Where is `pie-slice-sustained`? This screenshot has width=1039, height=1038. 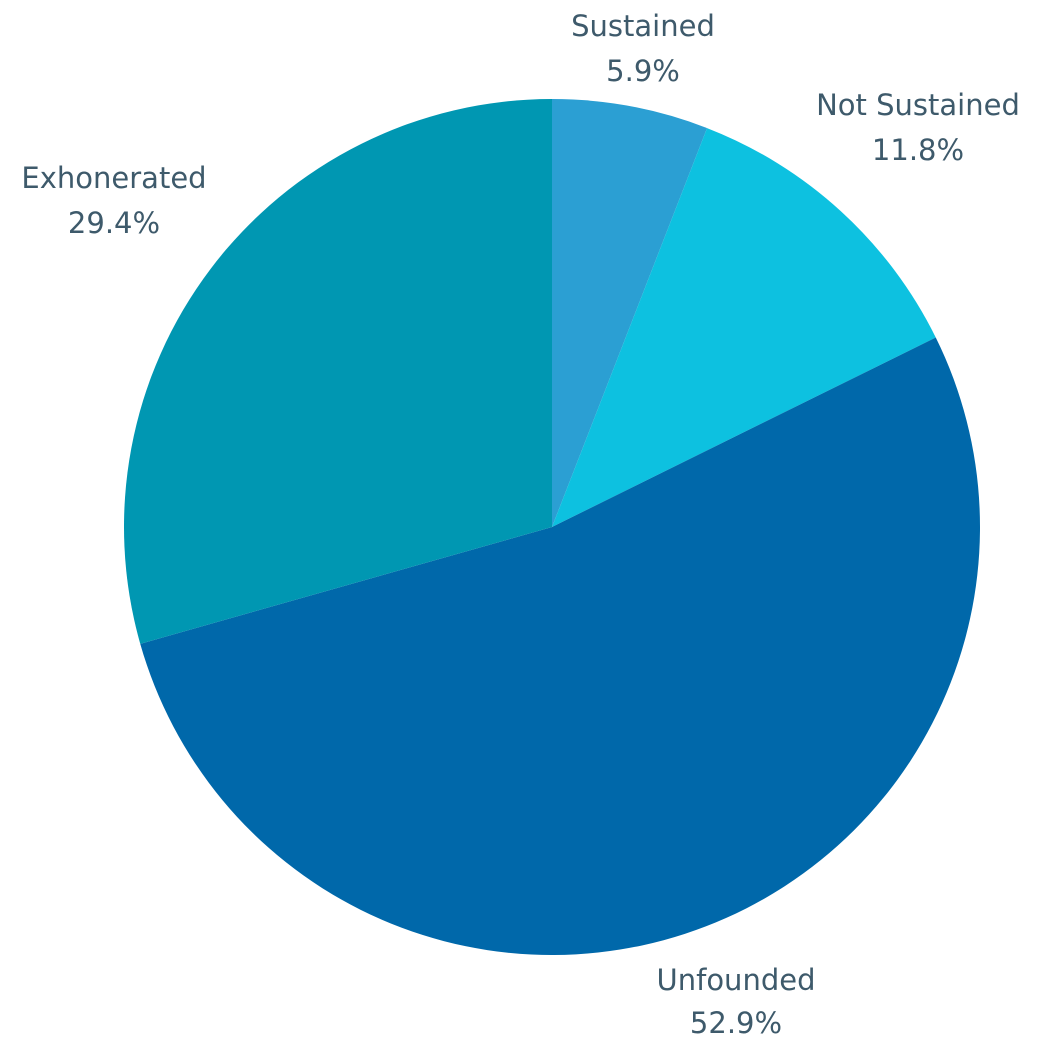
pie-slice-sustained is located at coordinates (630, 313).